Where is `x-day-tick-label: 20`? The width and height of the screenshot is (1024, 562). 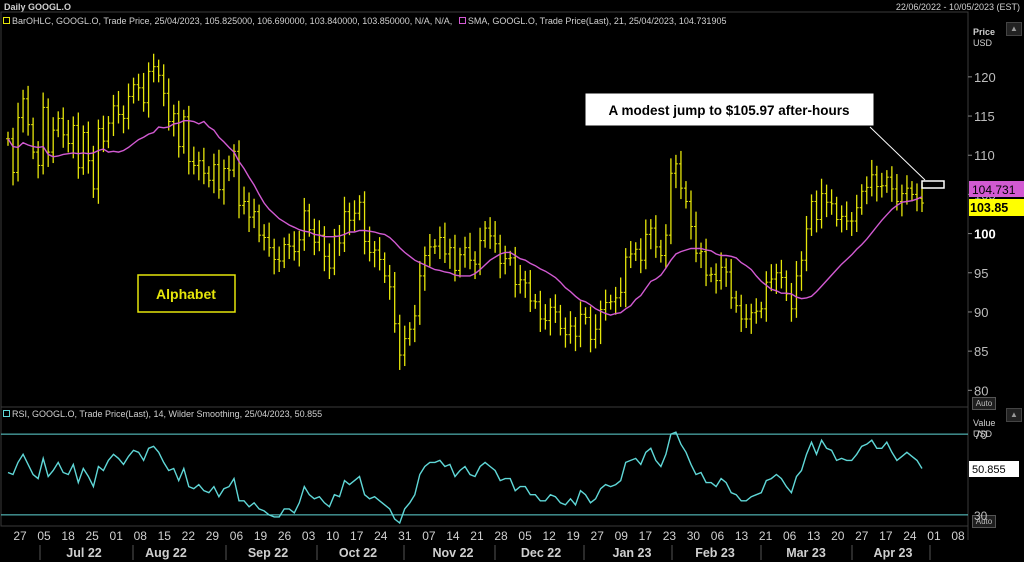
x-day-tick-label: 20 is located at coordinates (838, 536).